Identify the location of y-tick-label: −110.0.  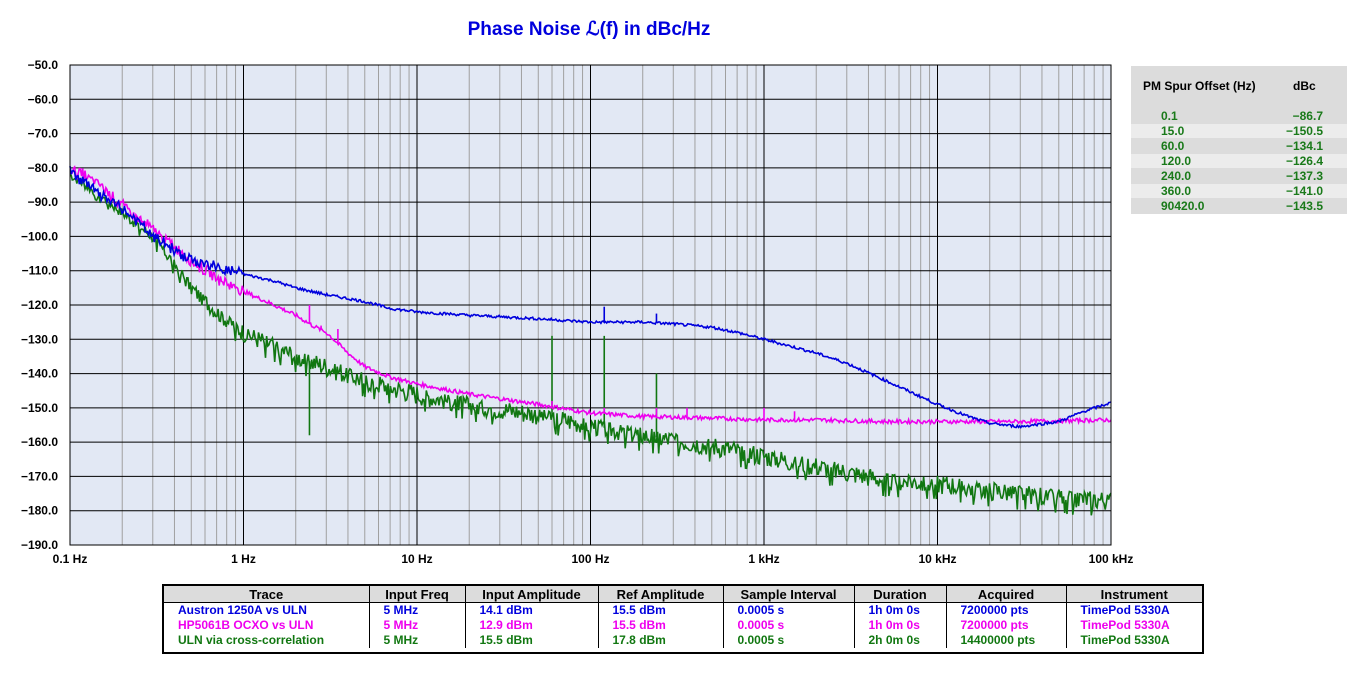
(40, 271).